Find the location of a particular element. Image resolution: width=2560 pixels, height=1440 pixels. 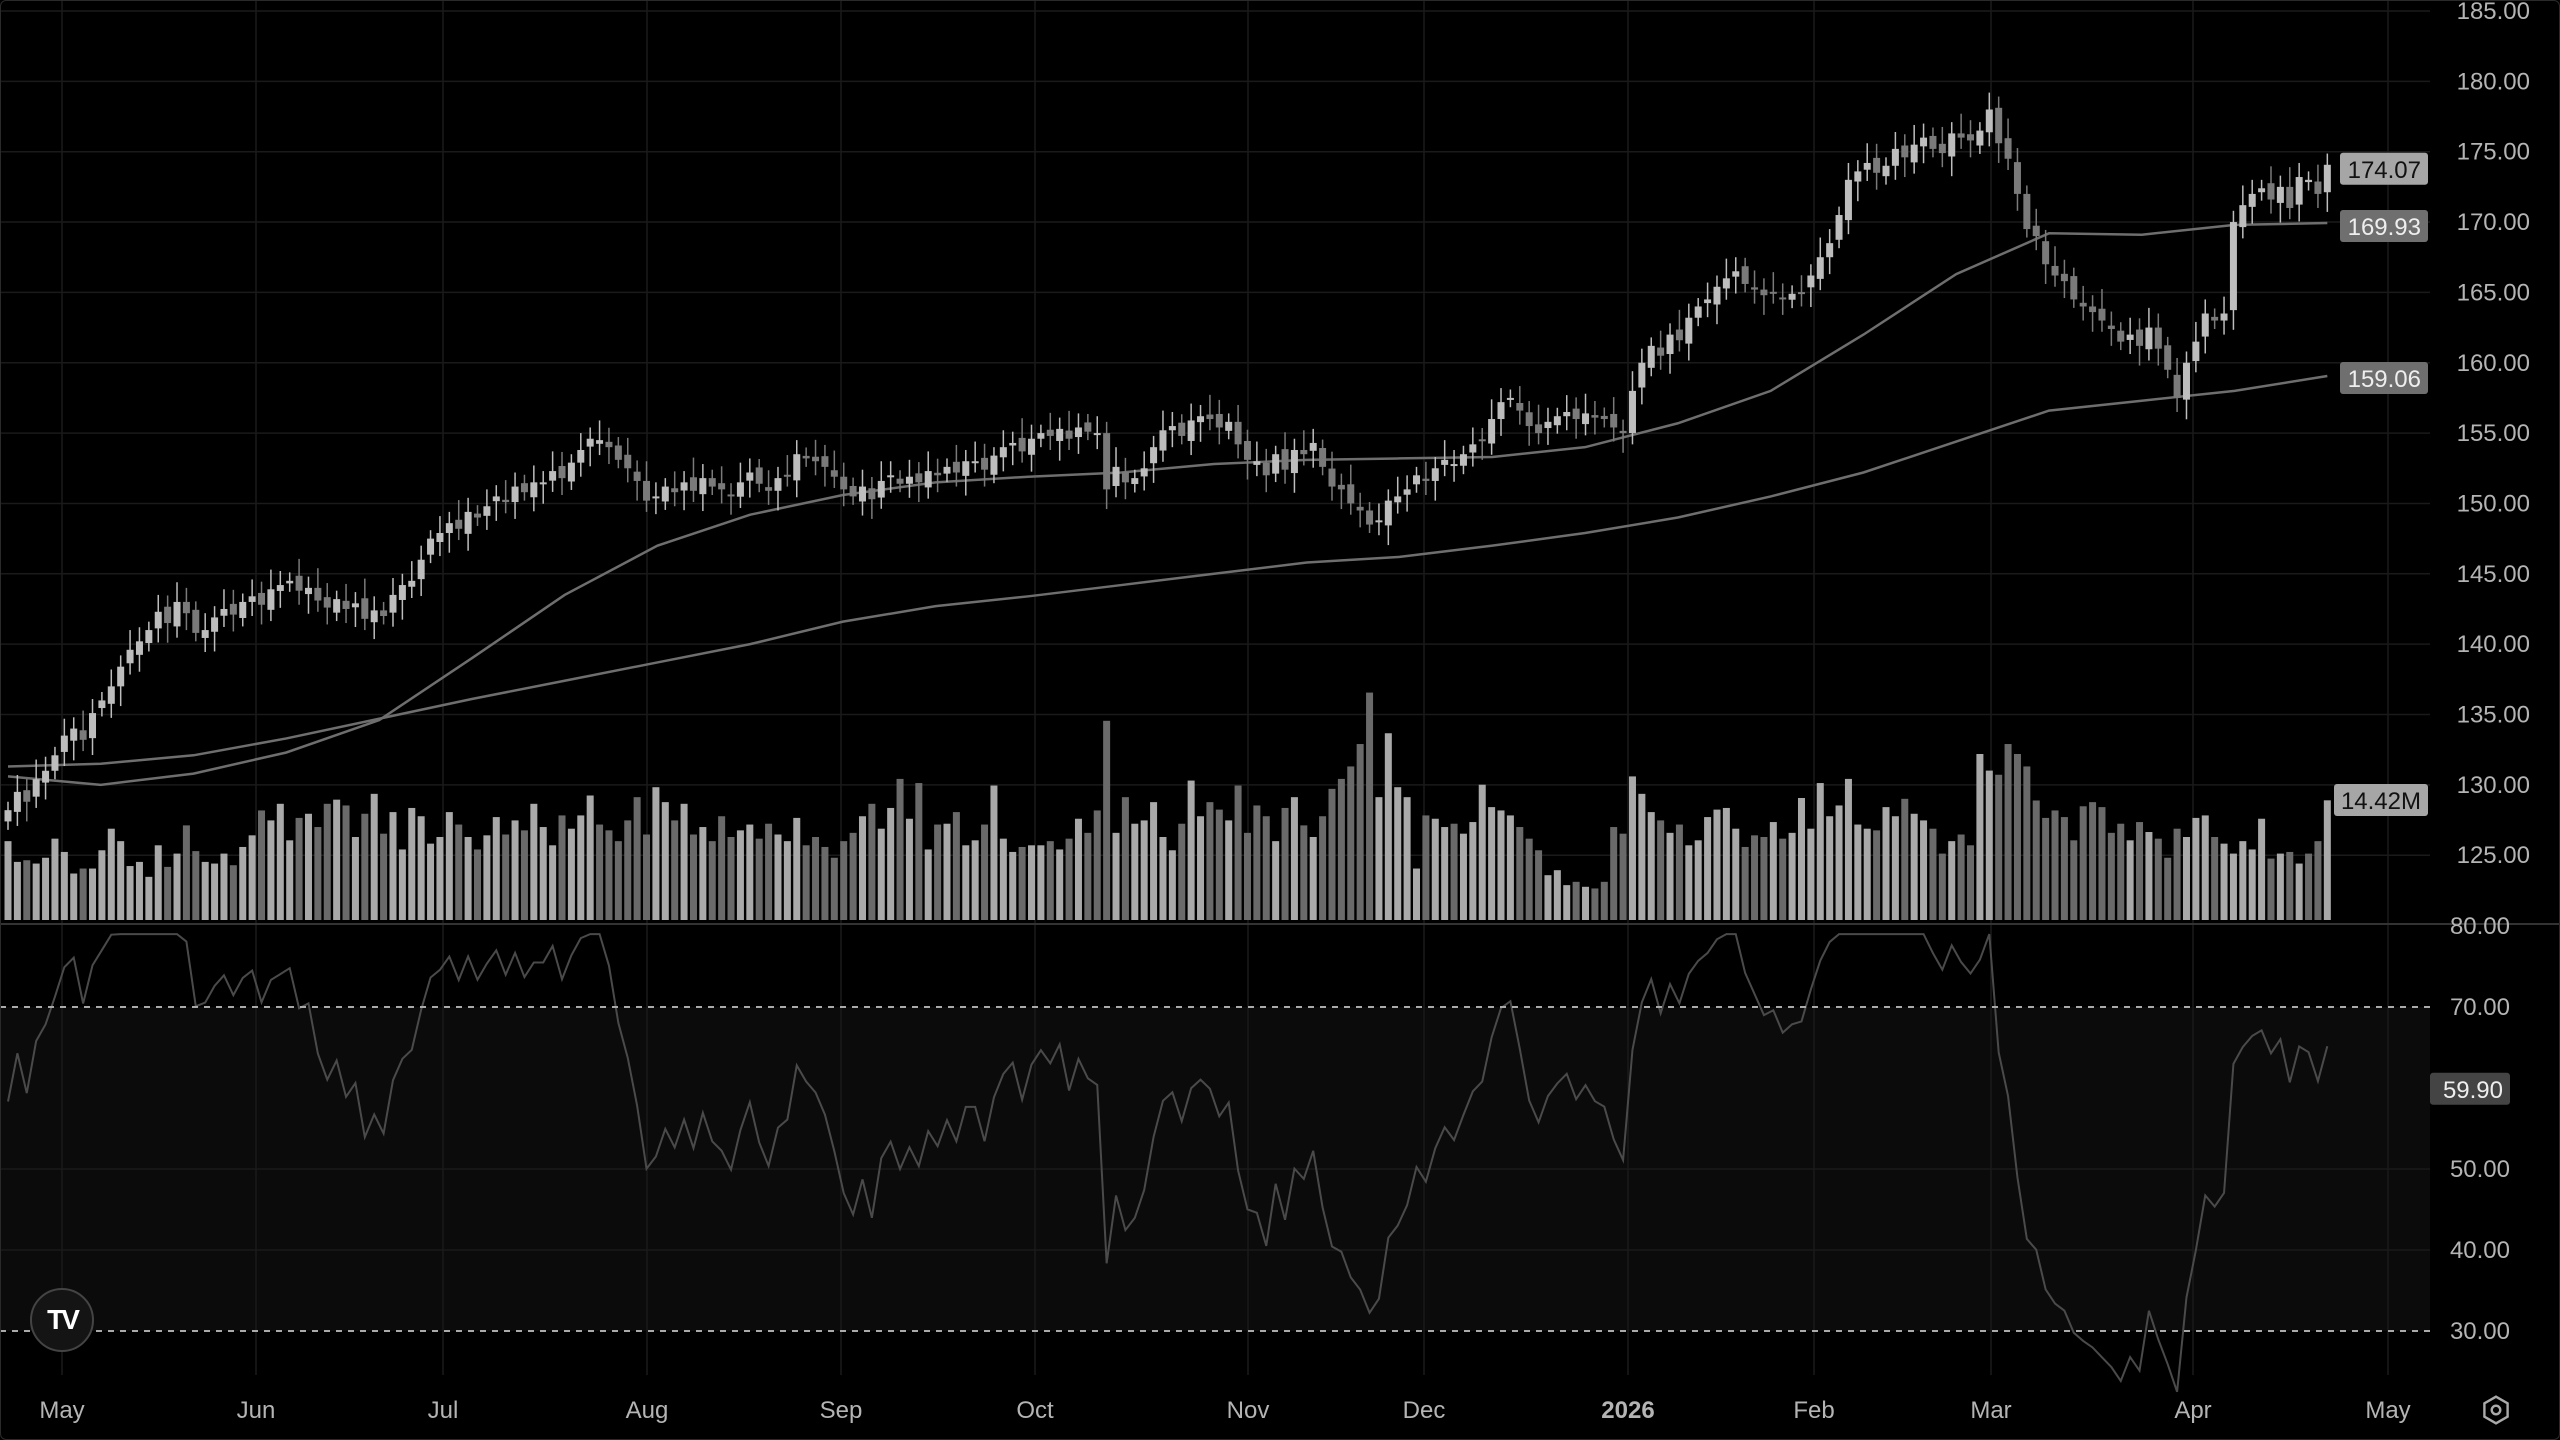

price-tick-label: 140.00 is located at coordinates (2493, 644).